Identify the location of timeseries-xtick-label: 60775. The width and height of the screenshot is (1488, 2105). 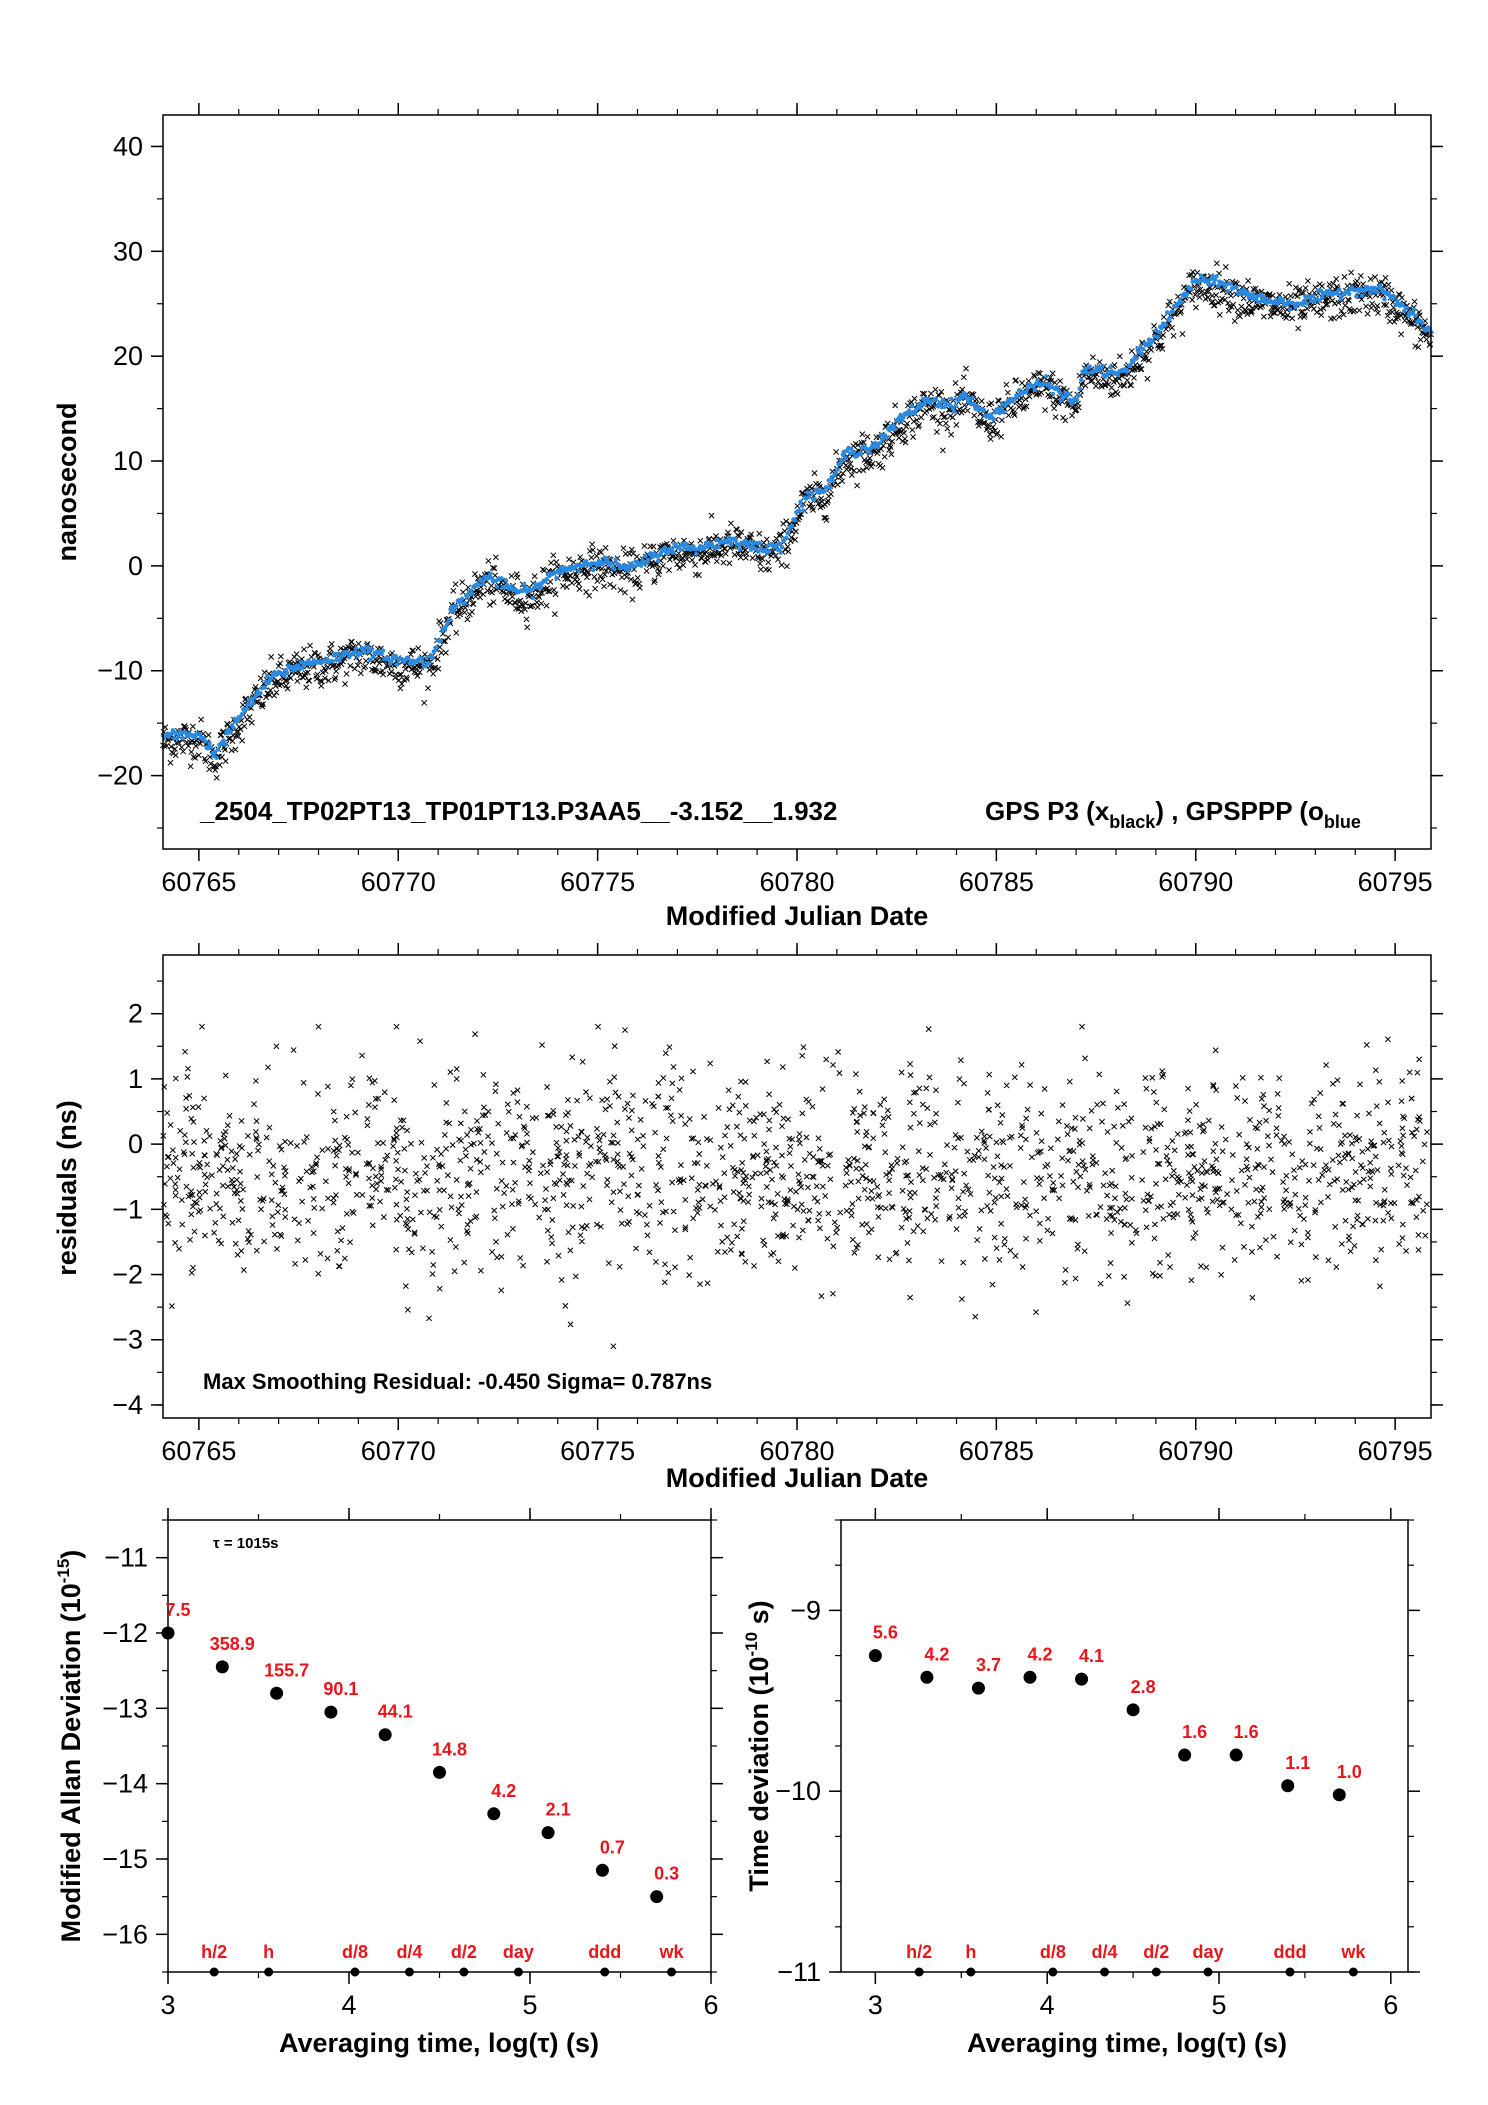
(597, 882).